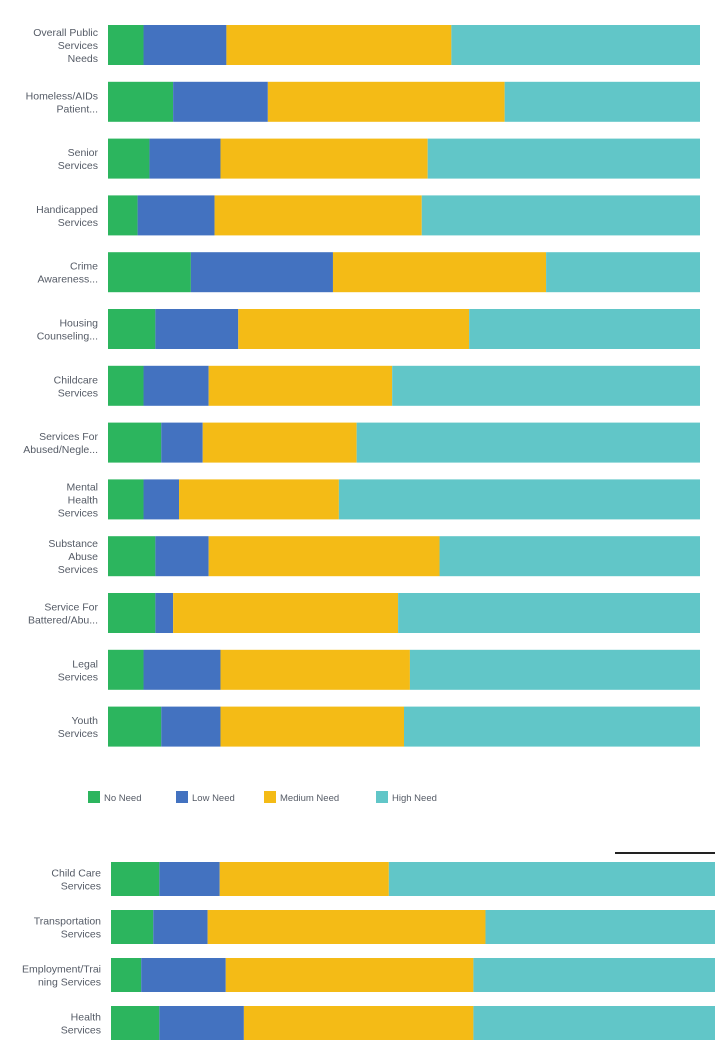 This screenshot has height=1041, width=715. I want to click on bar-no-need-substance-abuse-services, so click(132, 556).